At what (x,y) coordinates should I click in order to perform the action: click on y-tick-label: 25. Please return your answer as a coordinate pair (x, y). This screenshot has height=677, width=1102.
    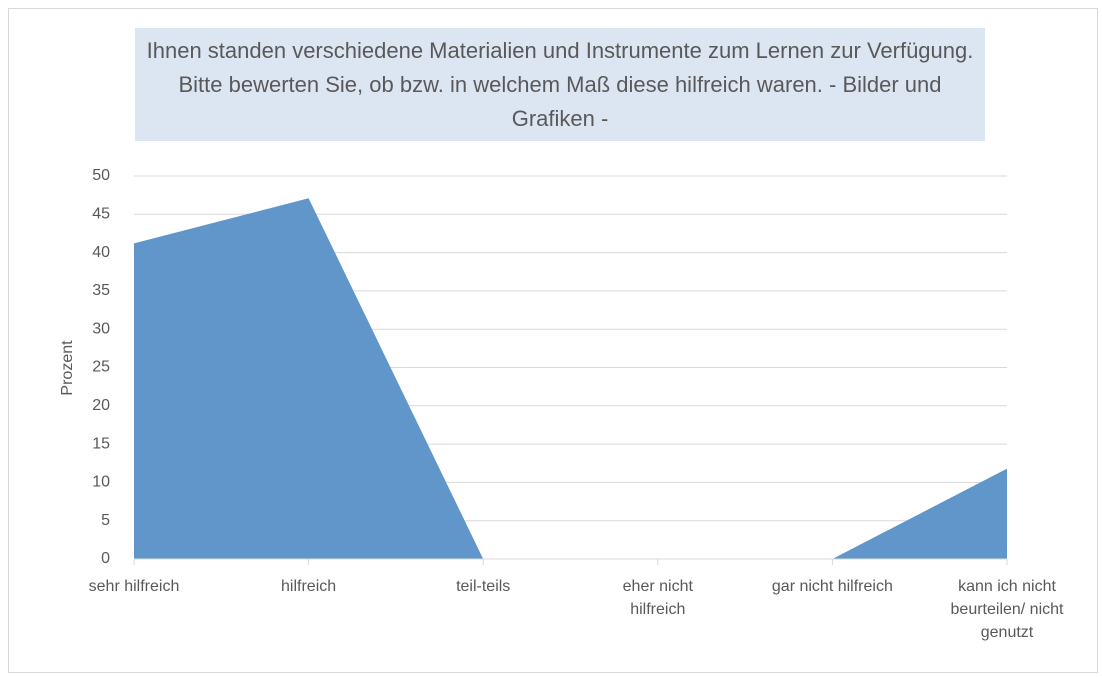
    Looking at the image, I should click on (101, 367).